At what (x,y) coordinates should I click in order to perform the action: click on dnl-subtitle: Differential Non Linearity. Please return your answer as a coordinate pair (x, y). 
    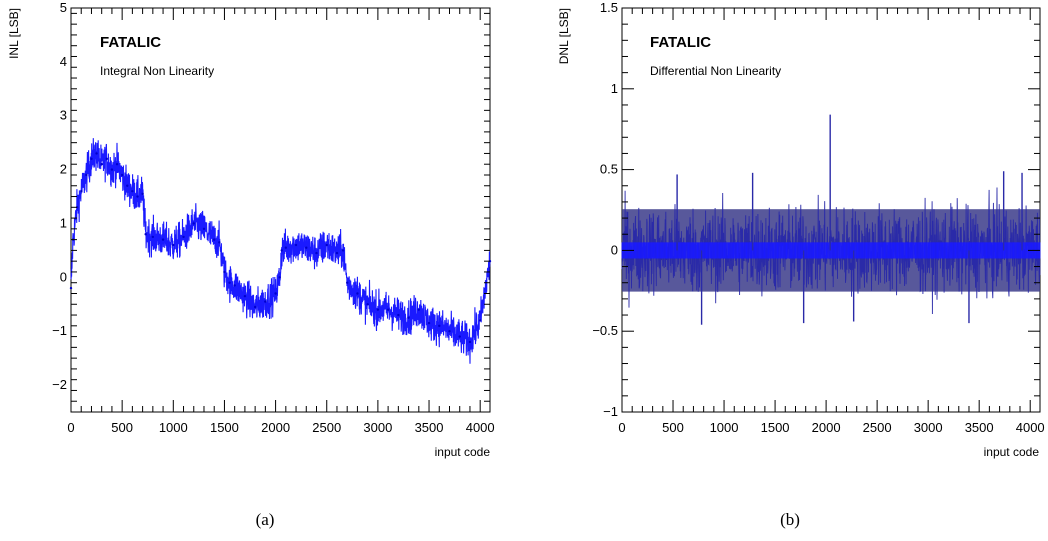
    Looking at the image, I should click on (715, 71).